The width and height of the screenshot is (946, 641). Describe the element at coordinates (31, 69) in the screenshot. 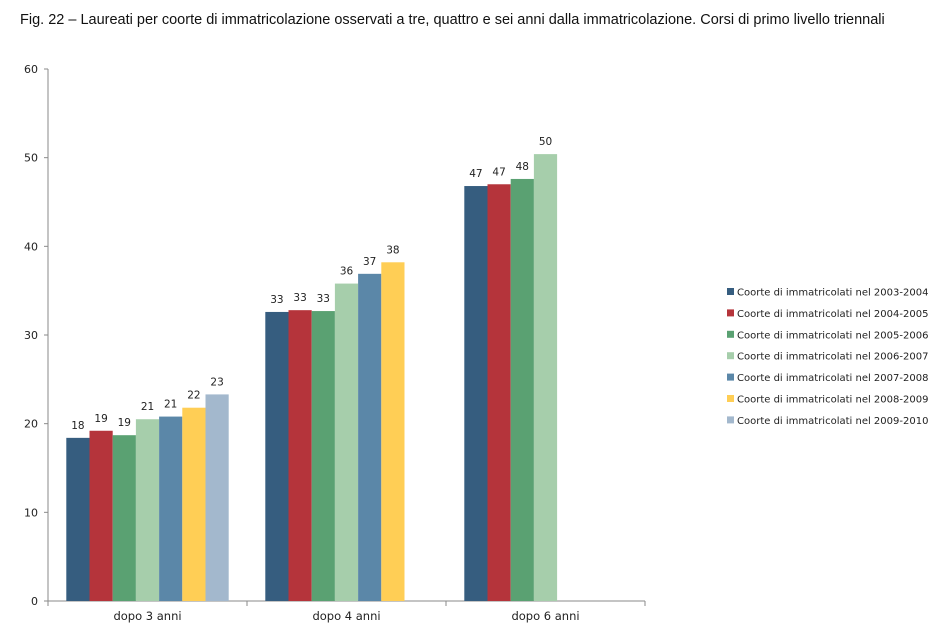

I see `y-tick-label: 60` at that location.